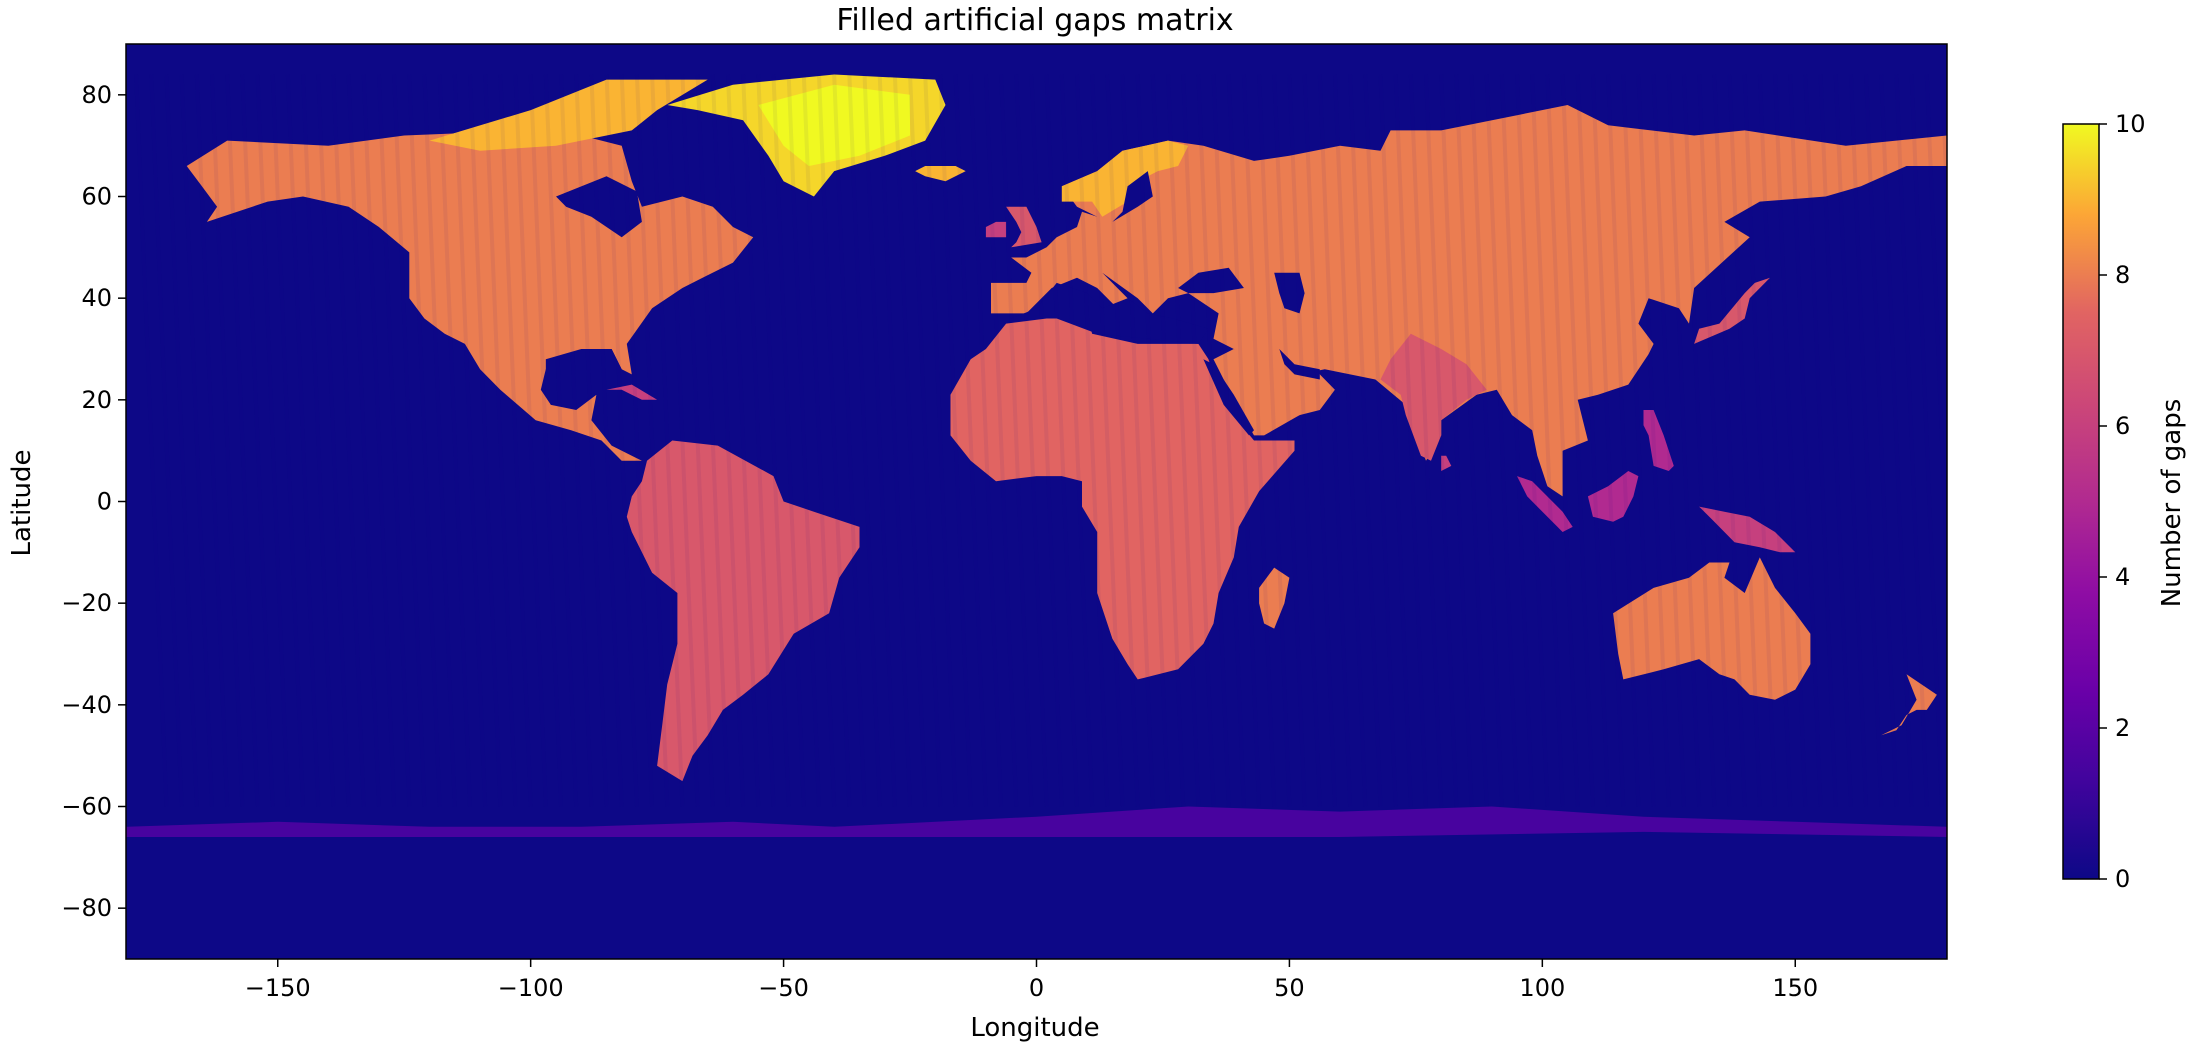 This screenshot has width=2196, height=1047. I want to click on x-tick-label: −150, so click(278, 988).